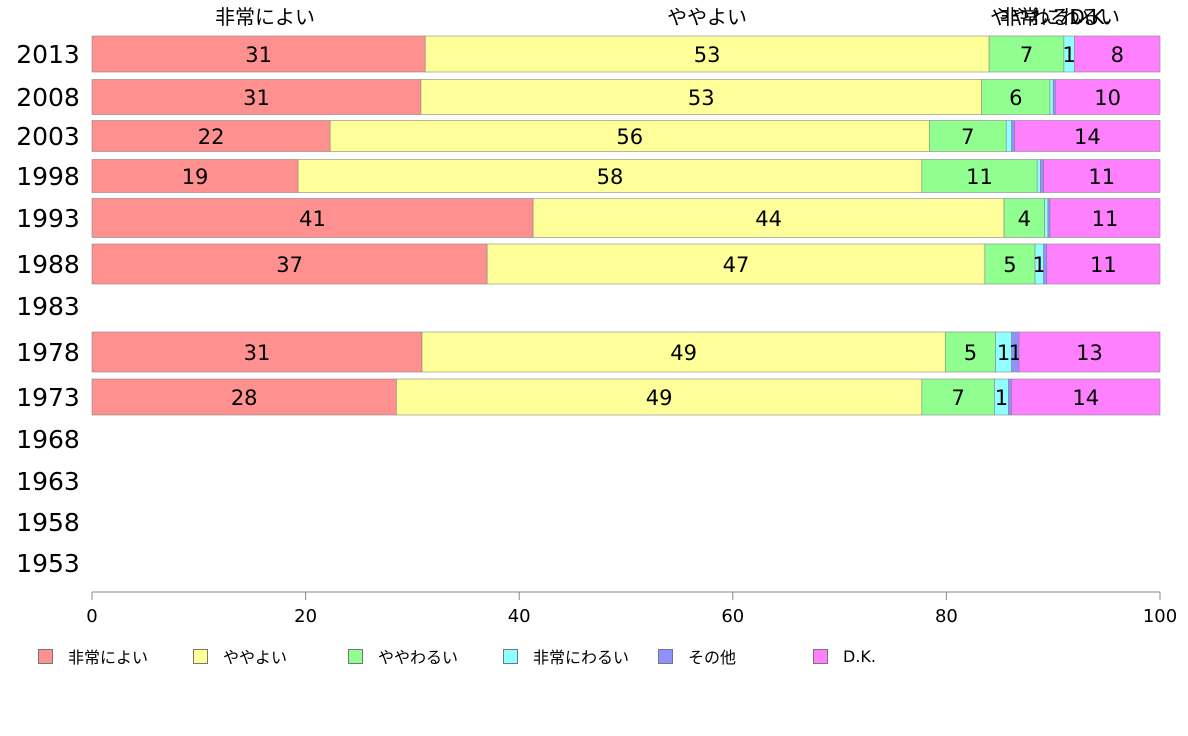  I want to click on data-label: 58, so click(610, 177).